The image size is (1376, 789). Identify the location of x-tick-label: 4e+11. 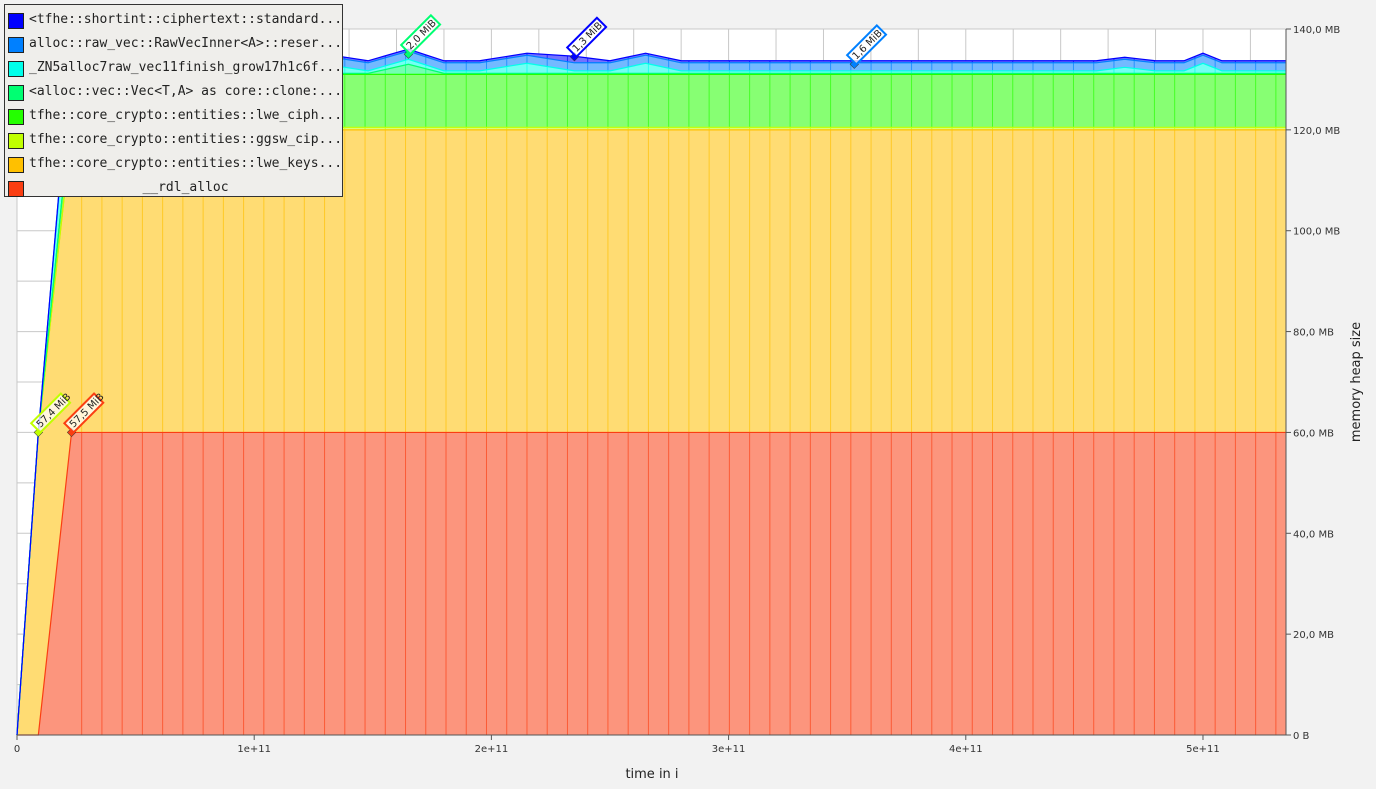
(966, 749).